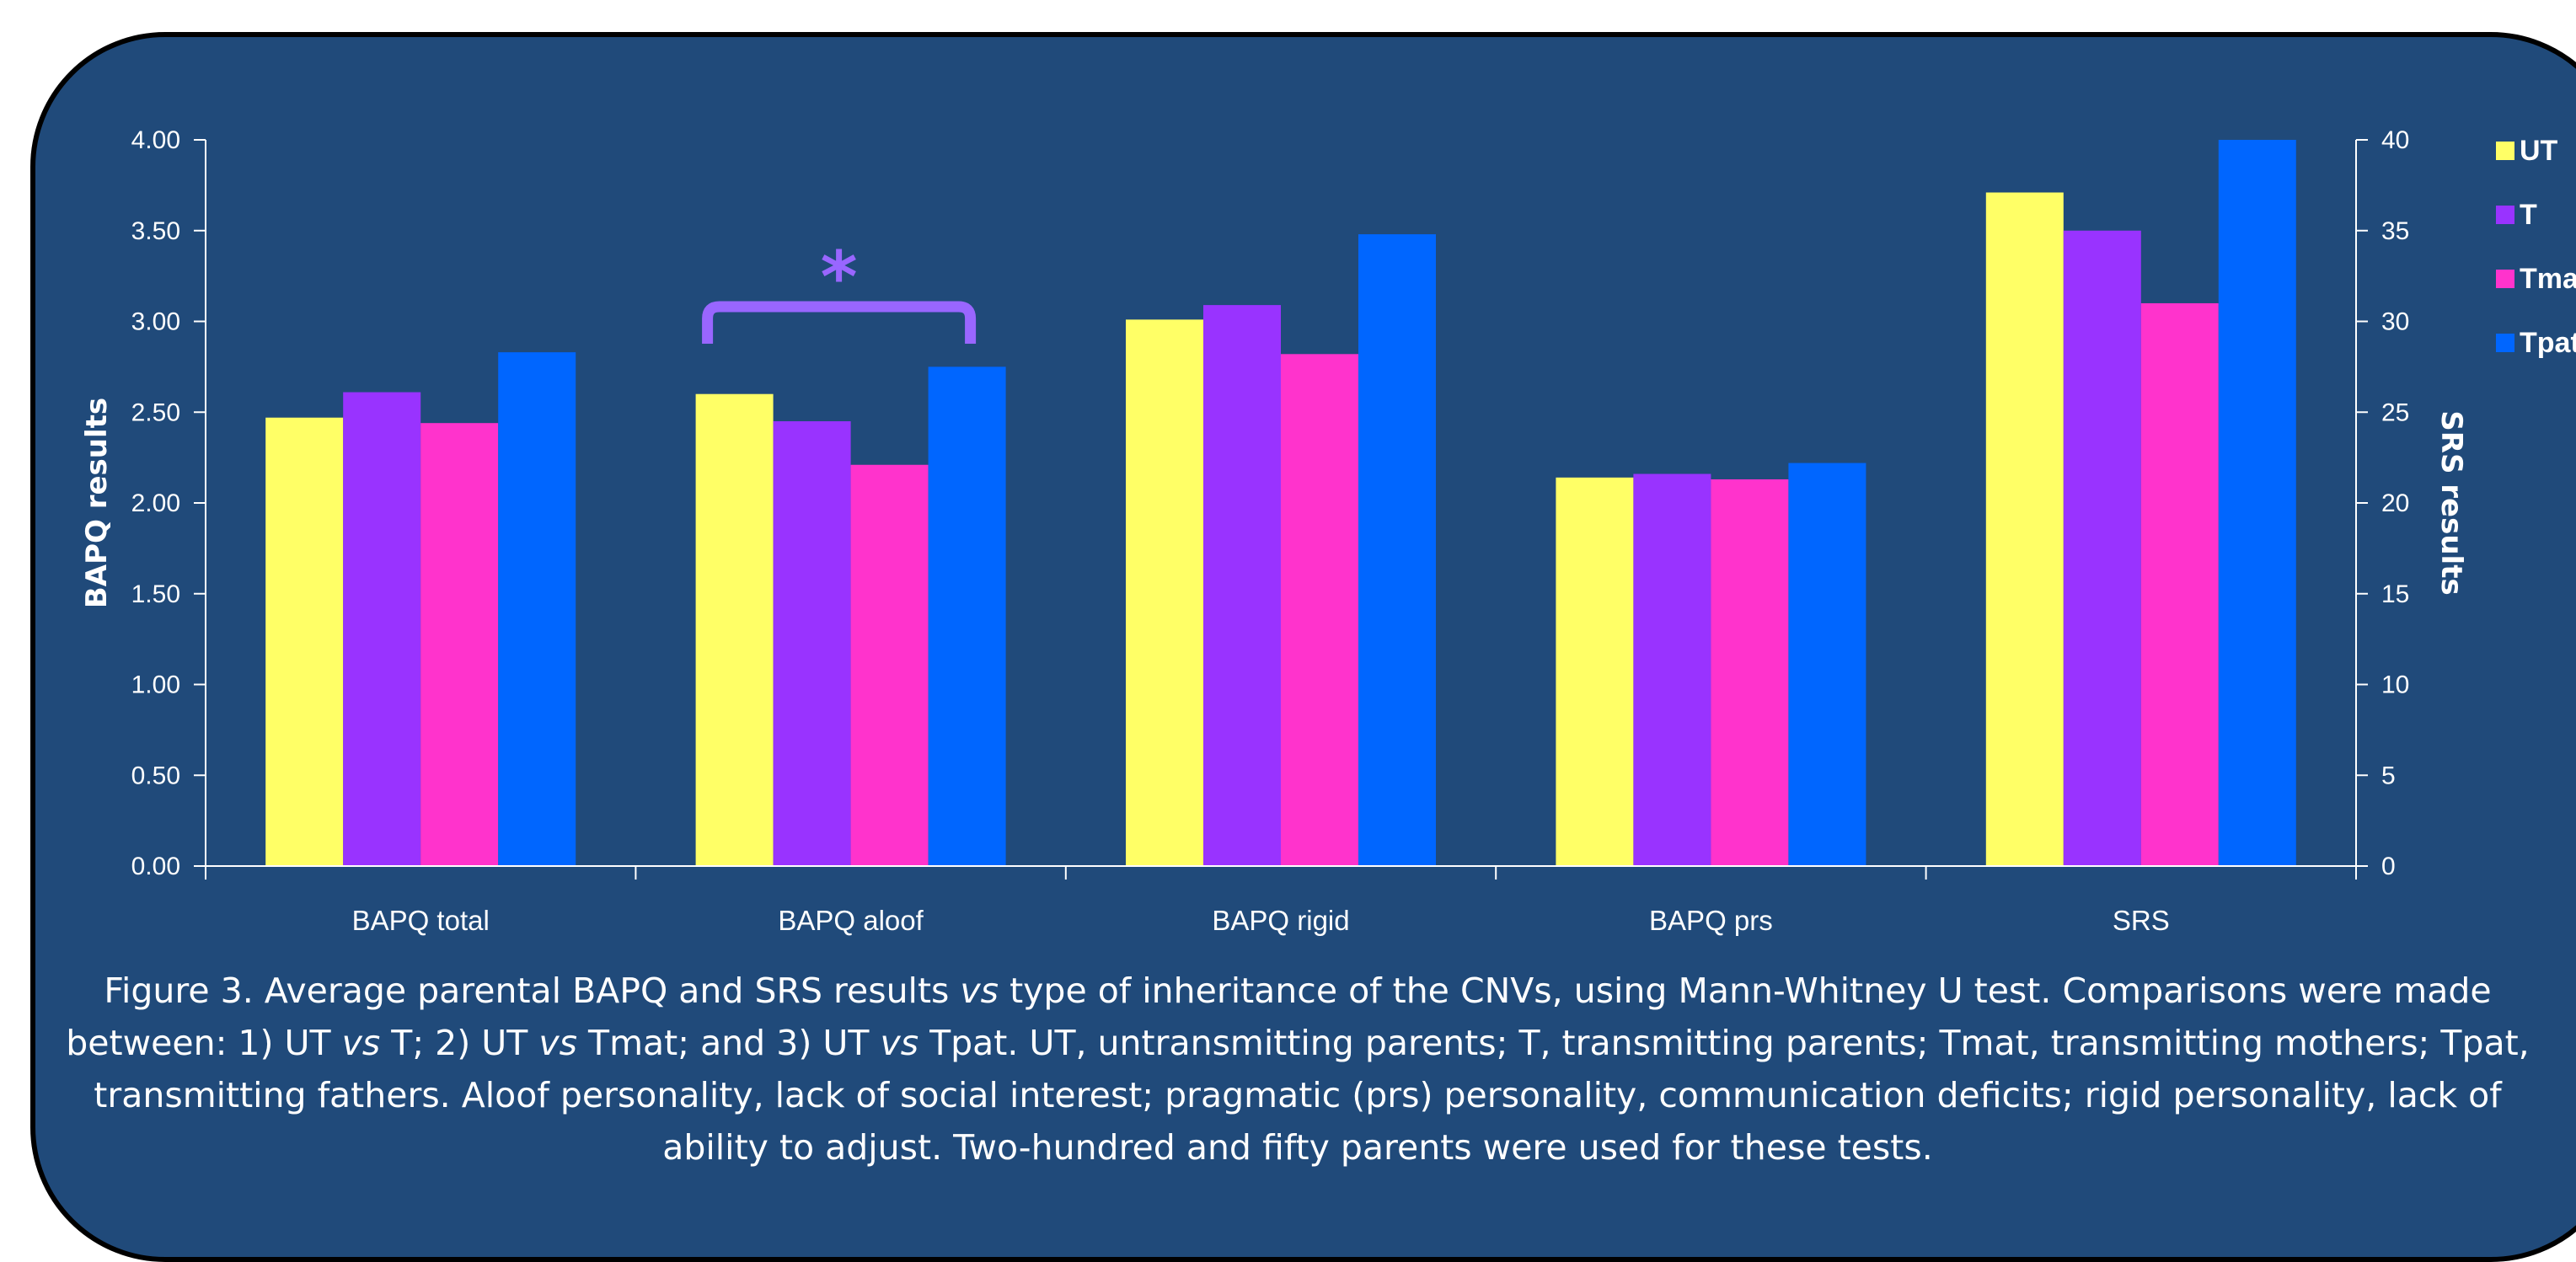  Describe the element at coordinates (97, 503) in the screenshot. I see `y-left-axis-title: BAPQ results` at that location.